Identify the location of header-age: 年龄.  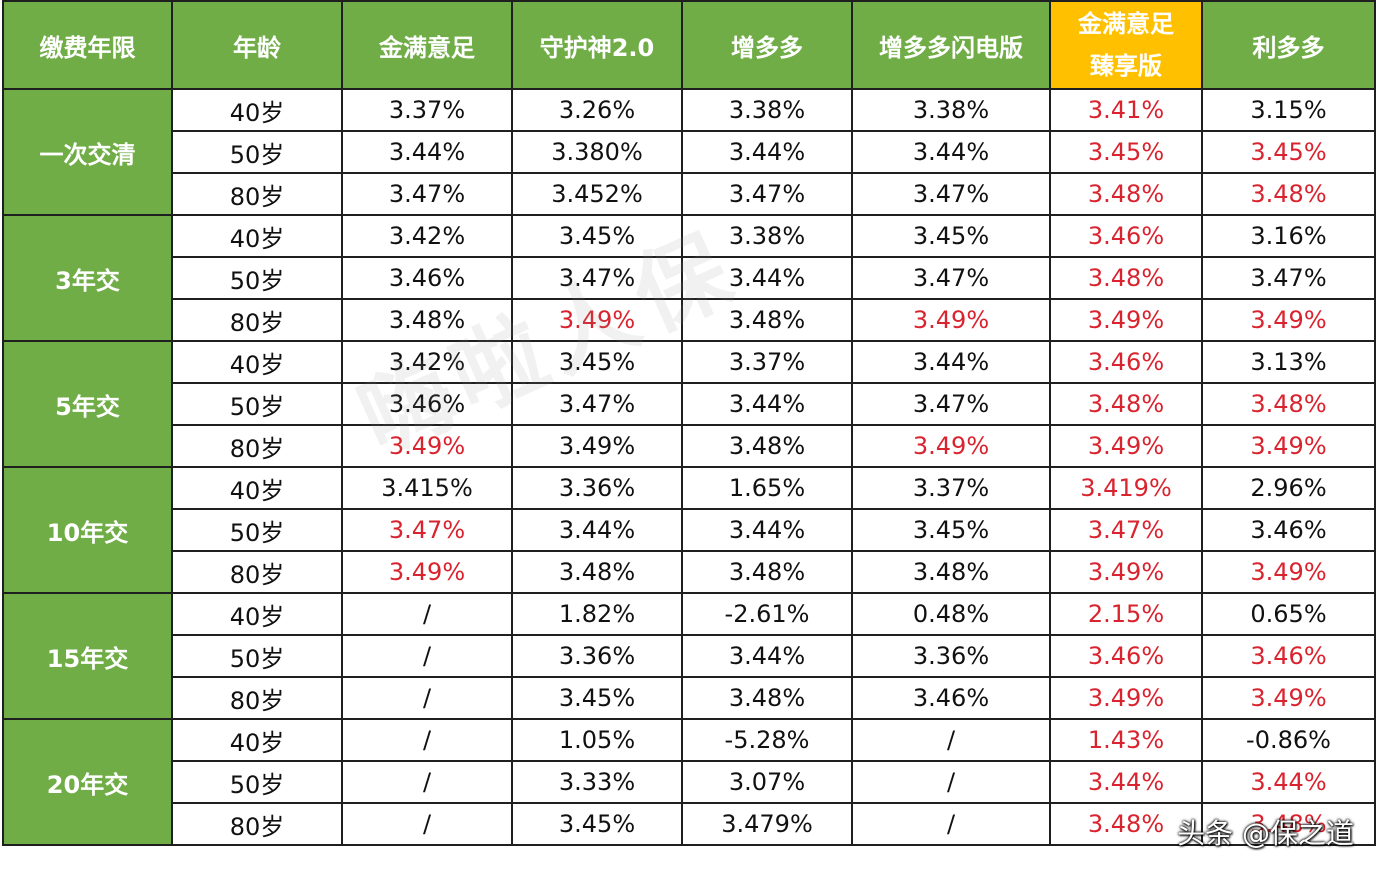
(257, 45).